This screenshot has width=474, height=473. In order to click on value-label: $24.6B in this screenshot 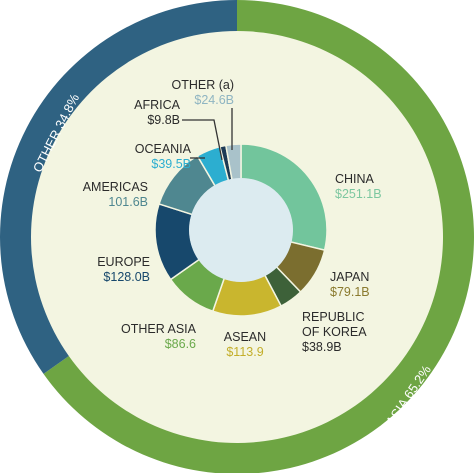, I will do `click(214, 100)`.